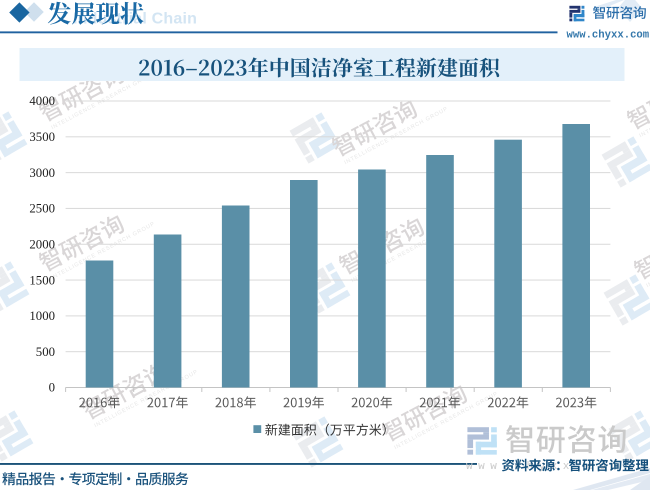  Describe the element at coordinates (42, 101) in the screenshot. I see `svg-text: 4000` at that location.